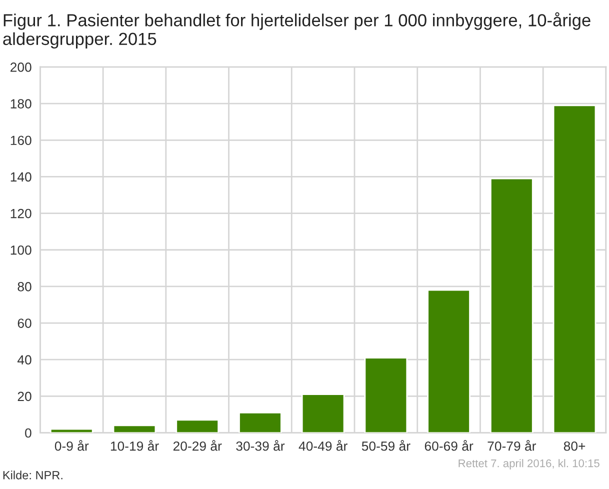  Describe the element at coordinates (25, 397) in the screenshot. I see `y-tick-label: 20` at that location.